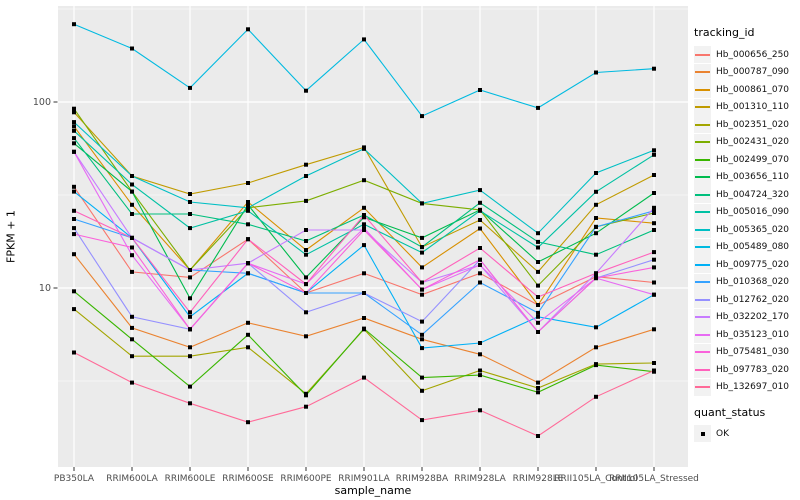  I want to click on legend-item-label: Hb_003656_110, so click(753, 177).